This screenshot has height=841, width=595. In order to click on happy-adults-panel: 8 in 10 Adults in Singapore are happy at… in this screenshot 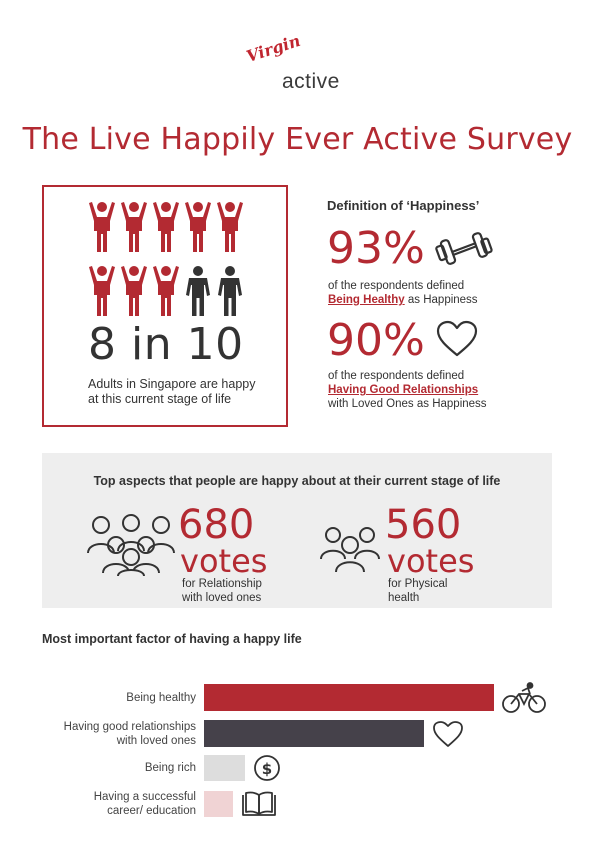, I will do `click(165, 306)`.